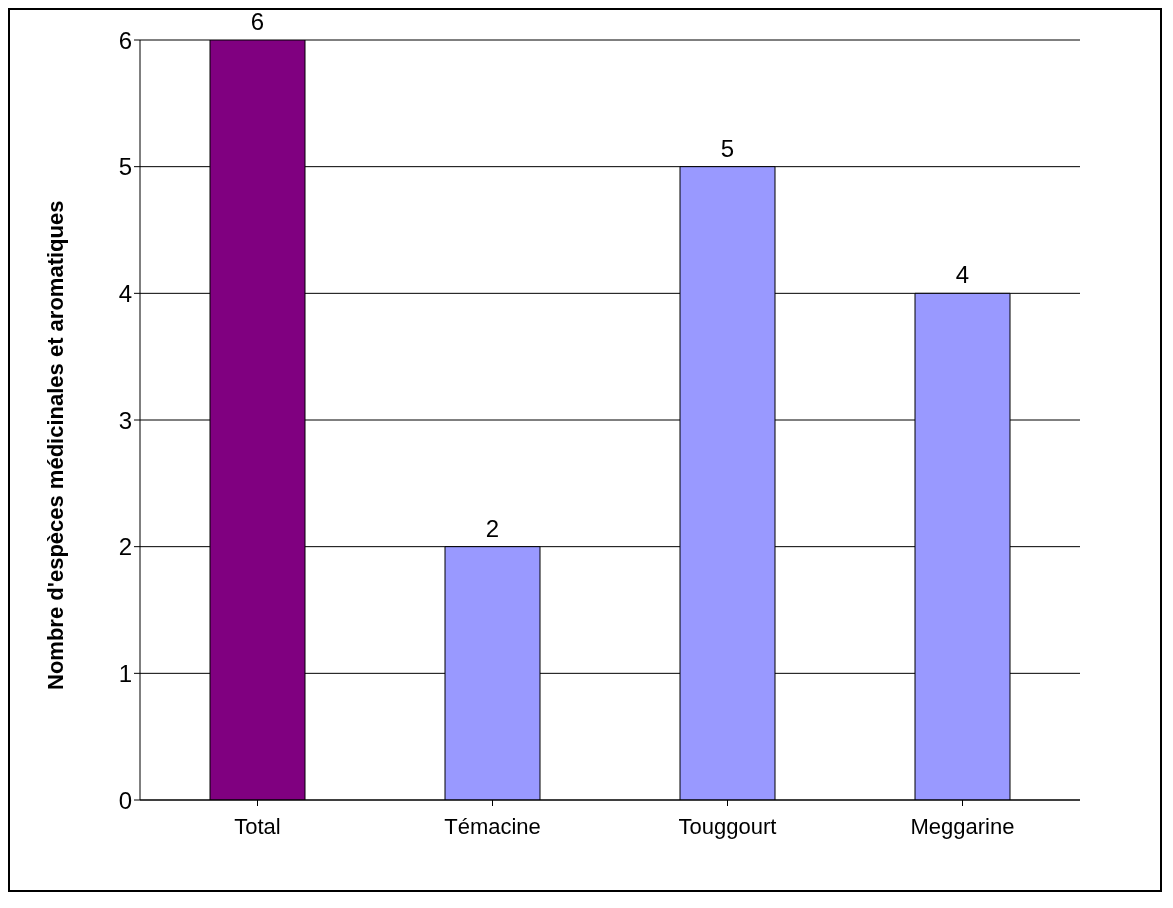 This screenshot has width=1173, height=908. Describe the element at coordinates (962, 826) in the screenshot. I see `x-tick-label: Meggarine` at that location.